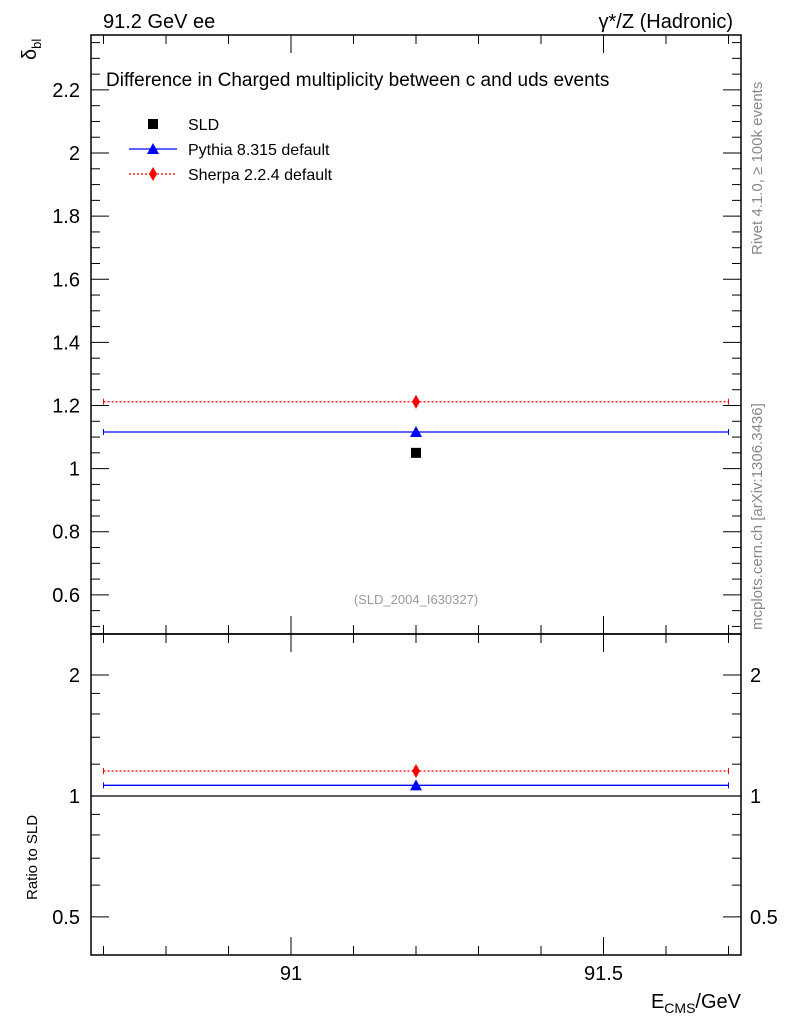  I want to click on y-axis-label-main: δbl, so click(31, 49).